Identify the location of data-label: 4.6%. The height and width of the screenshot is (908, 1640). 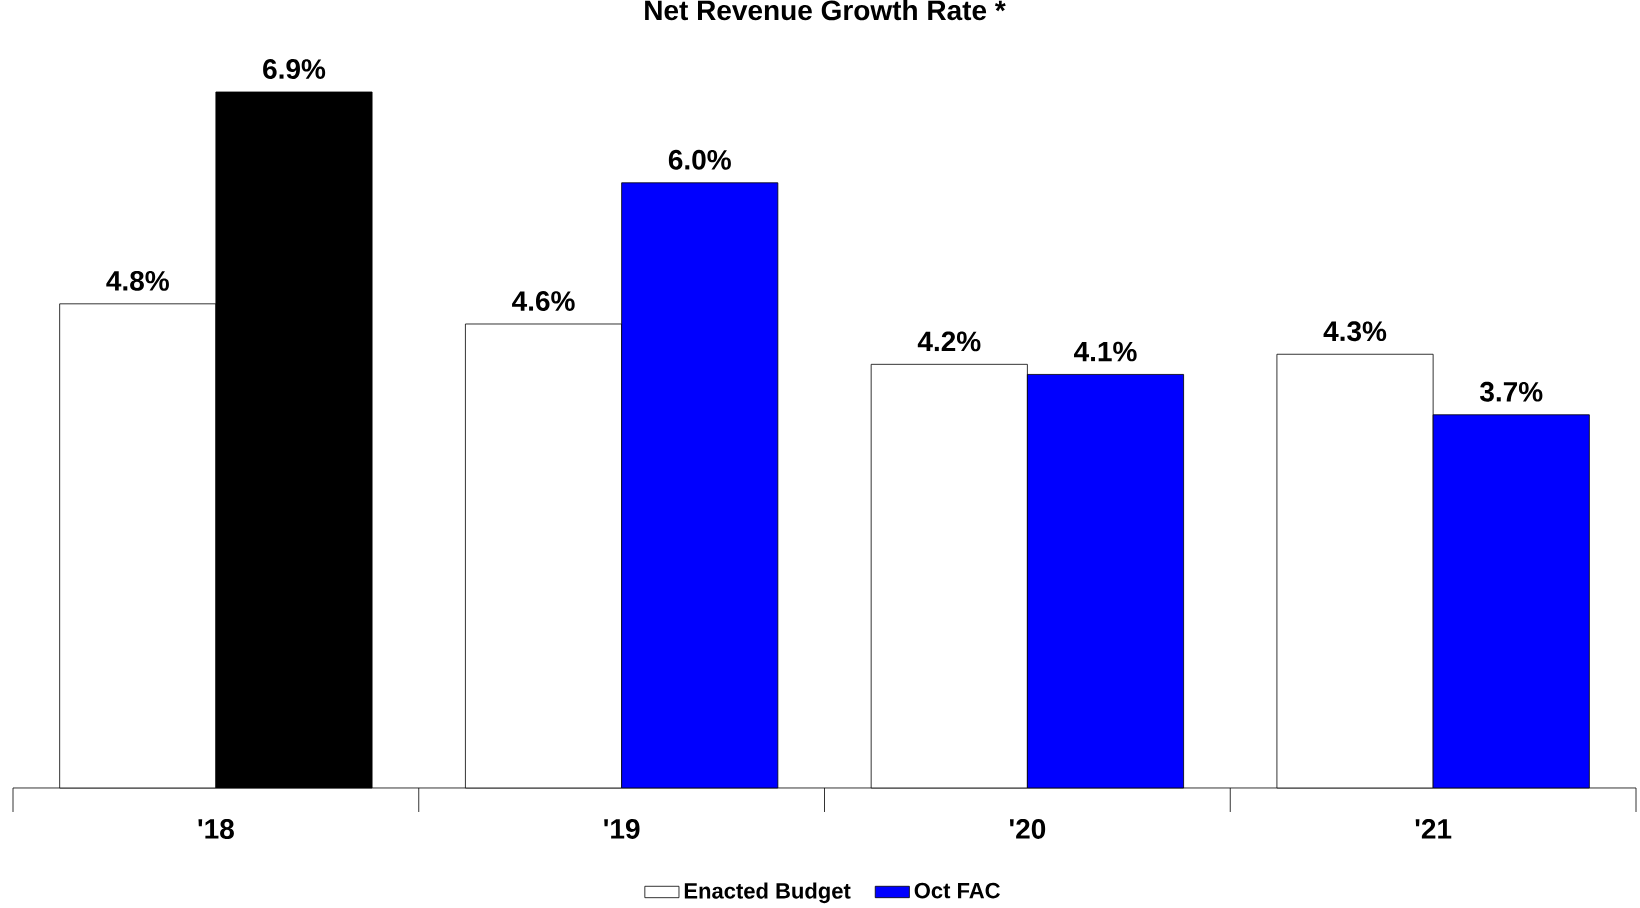
(543, 301).